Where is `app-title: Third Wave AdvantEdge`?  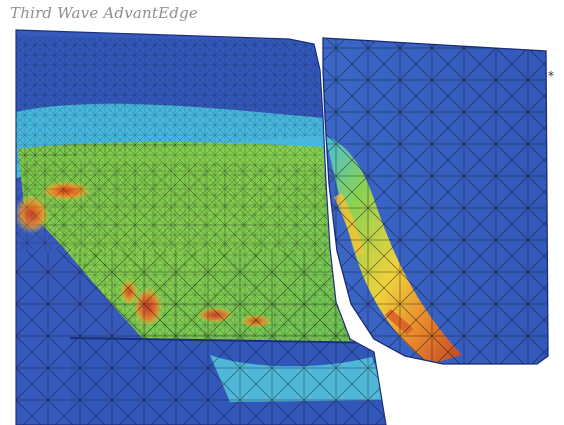 app-title: Third Wave AdvantEdge is located at coordinates (104, 13).